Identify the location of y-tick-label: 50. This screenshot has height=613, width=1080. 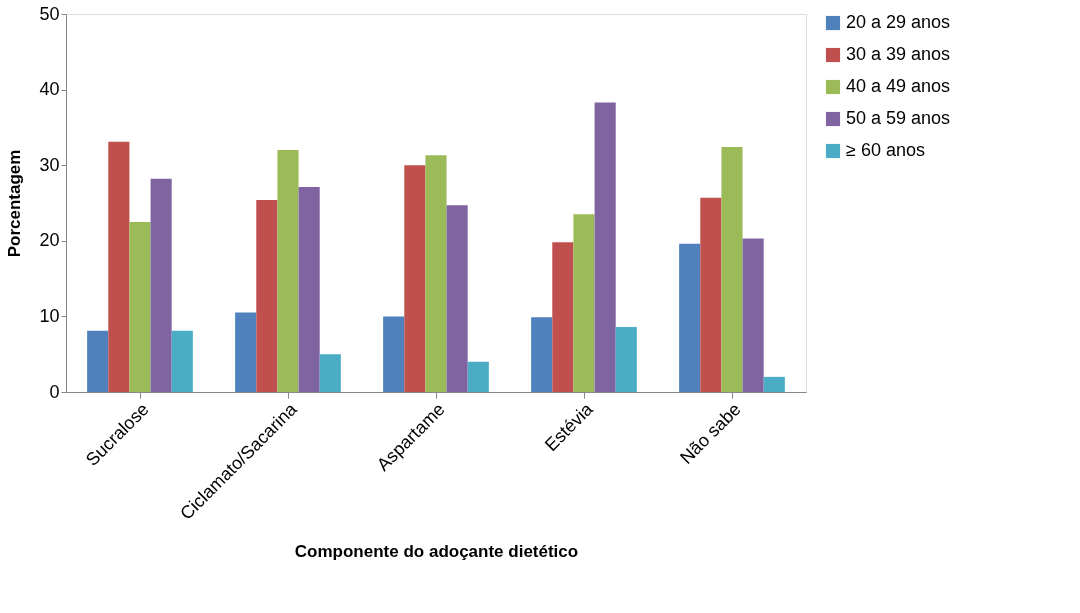
(49, 13).